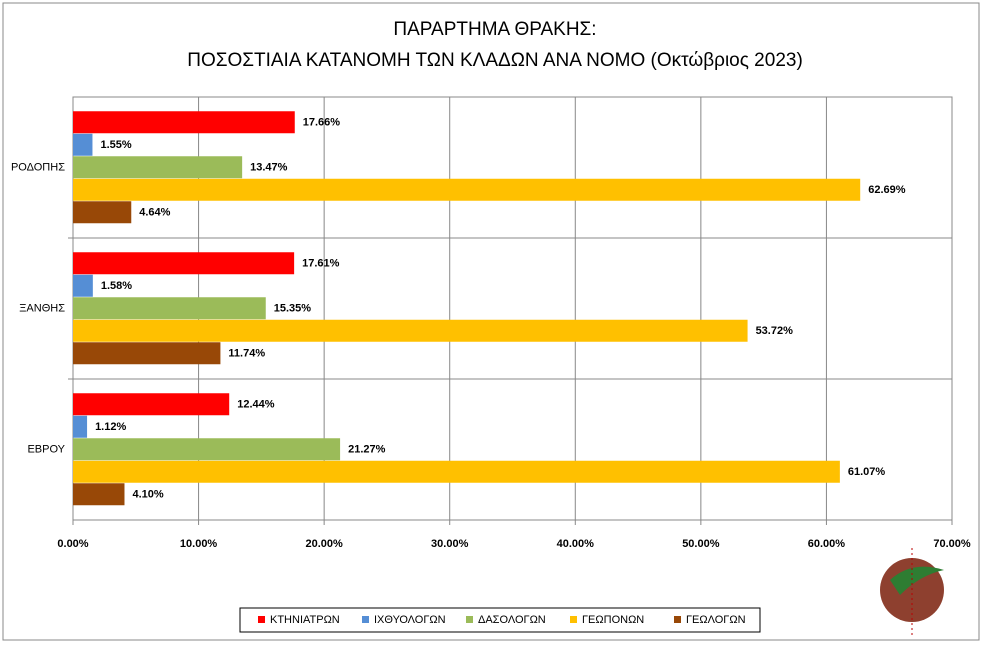 This screenshot has width=985, height=651. I want to click on x-tick-label: 0.00%, so click(72, 544).